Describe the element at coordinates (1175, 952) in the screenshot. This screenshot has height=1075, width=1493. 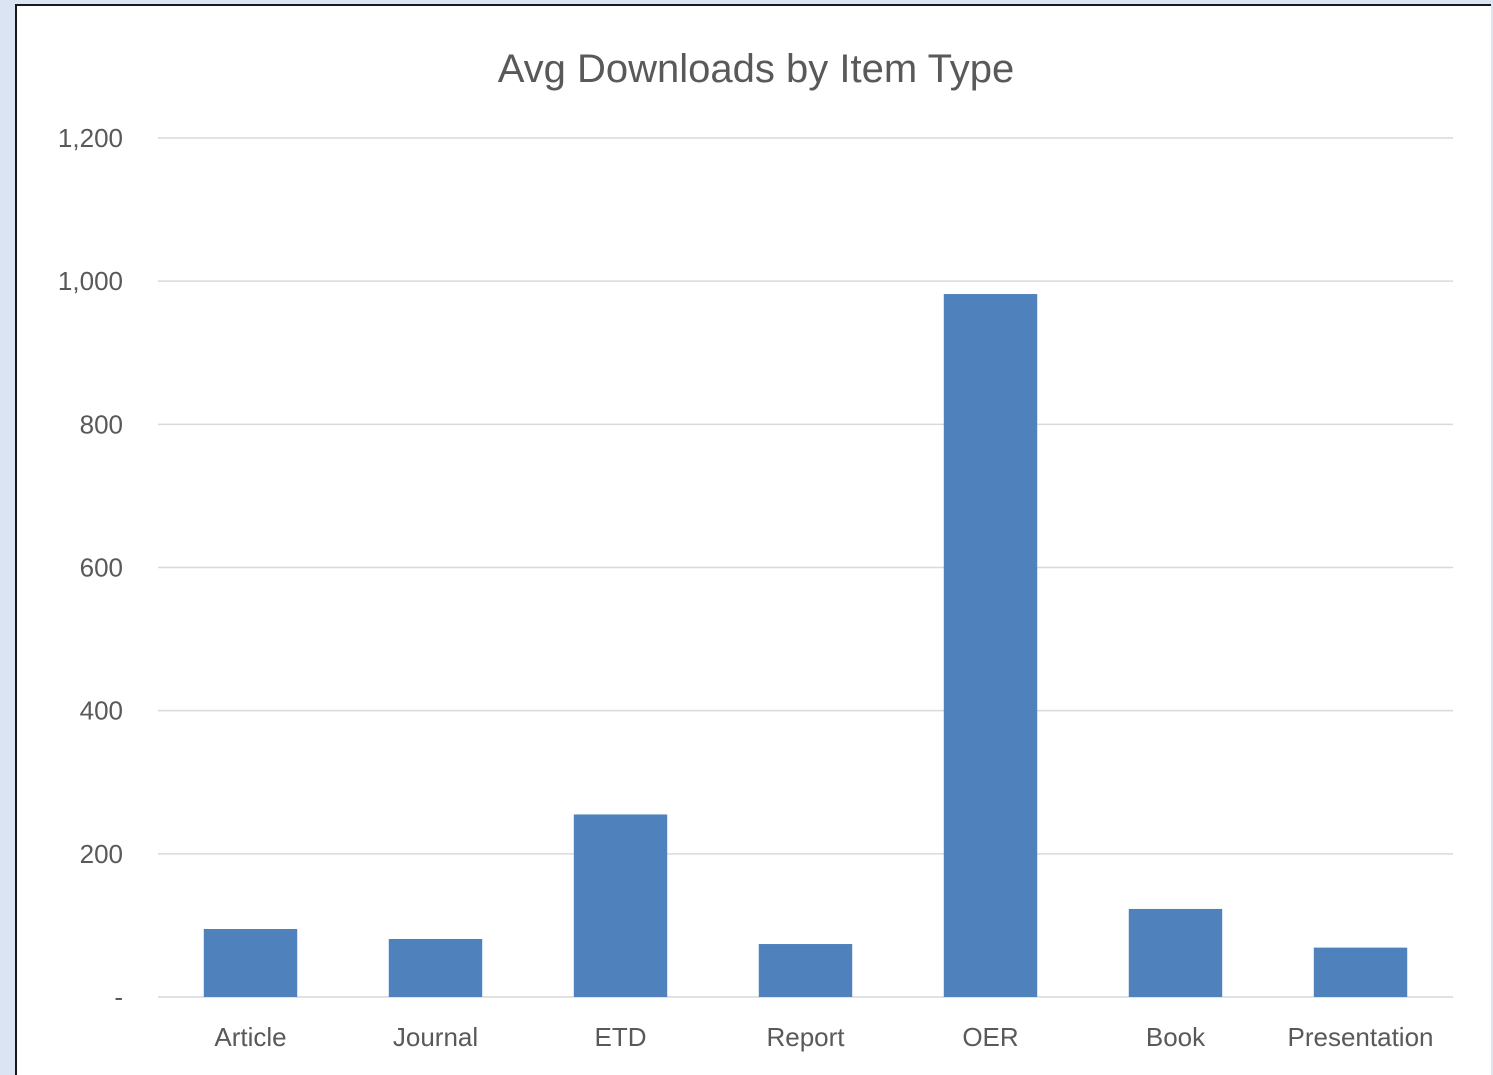
I see `bar-book` at that location.